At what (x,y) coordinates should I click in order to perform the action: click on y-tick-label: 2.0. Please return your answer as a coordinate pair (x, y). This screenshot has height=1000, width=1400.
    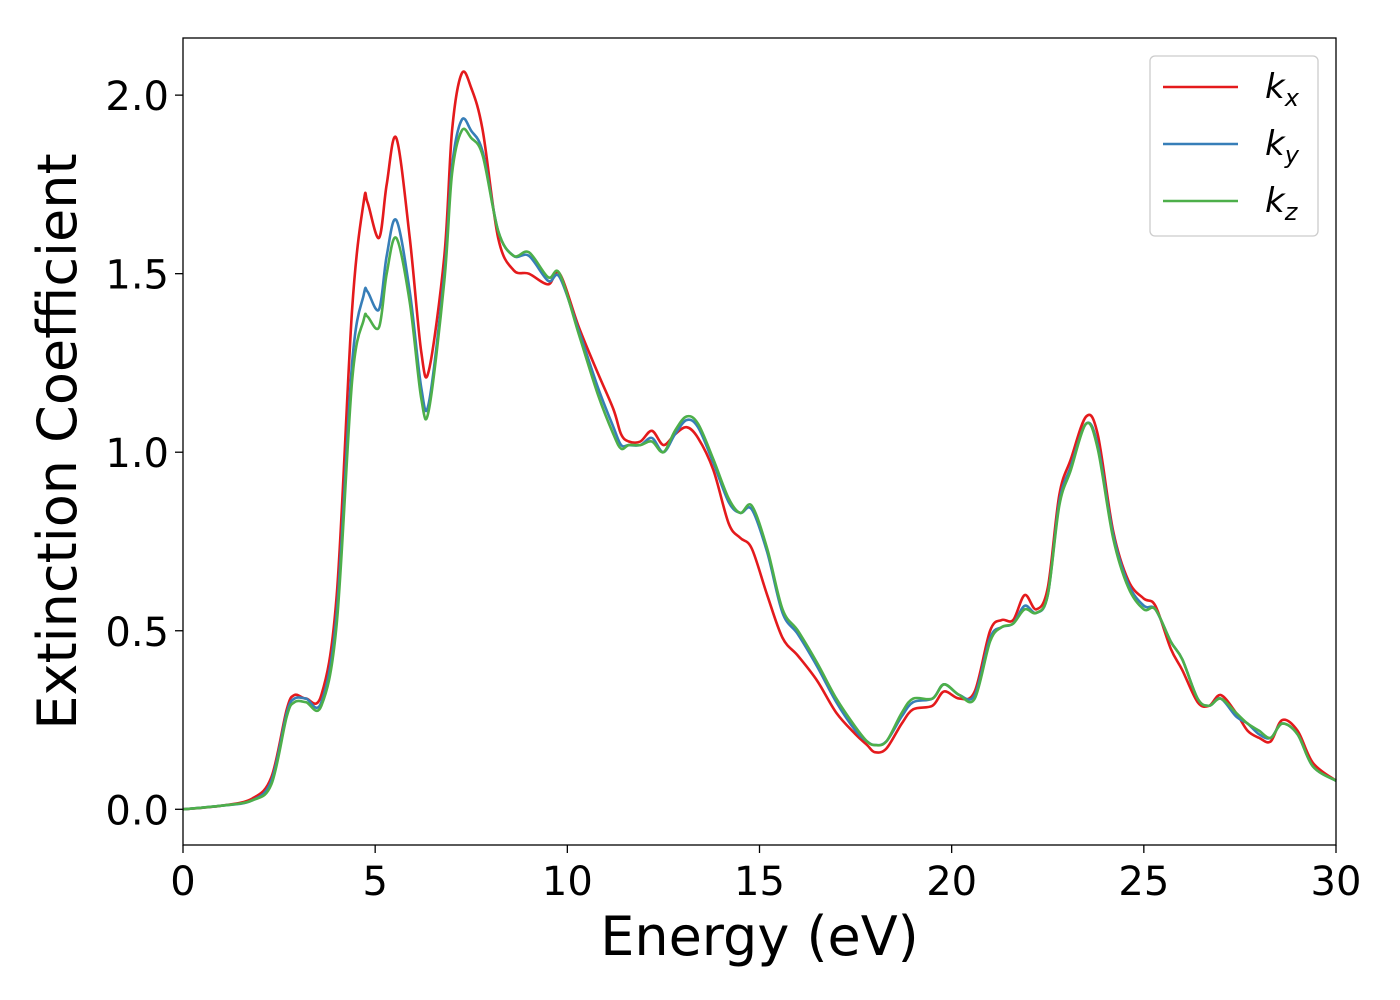
    Looking at the image, I should click on (137, 97).